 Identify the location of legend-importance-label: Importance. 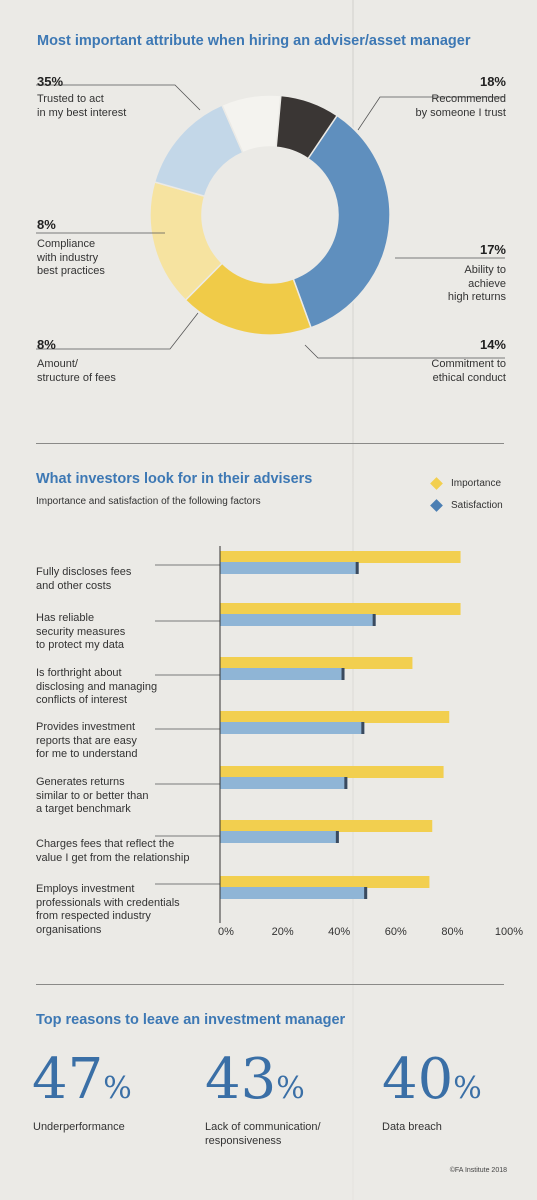
(476, 483).